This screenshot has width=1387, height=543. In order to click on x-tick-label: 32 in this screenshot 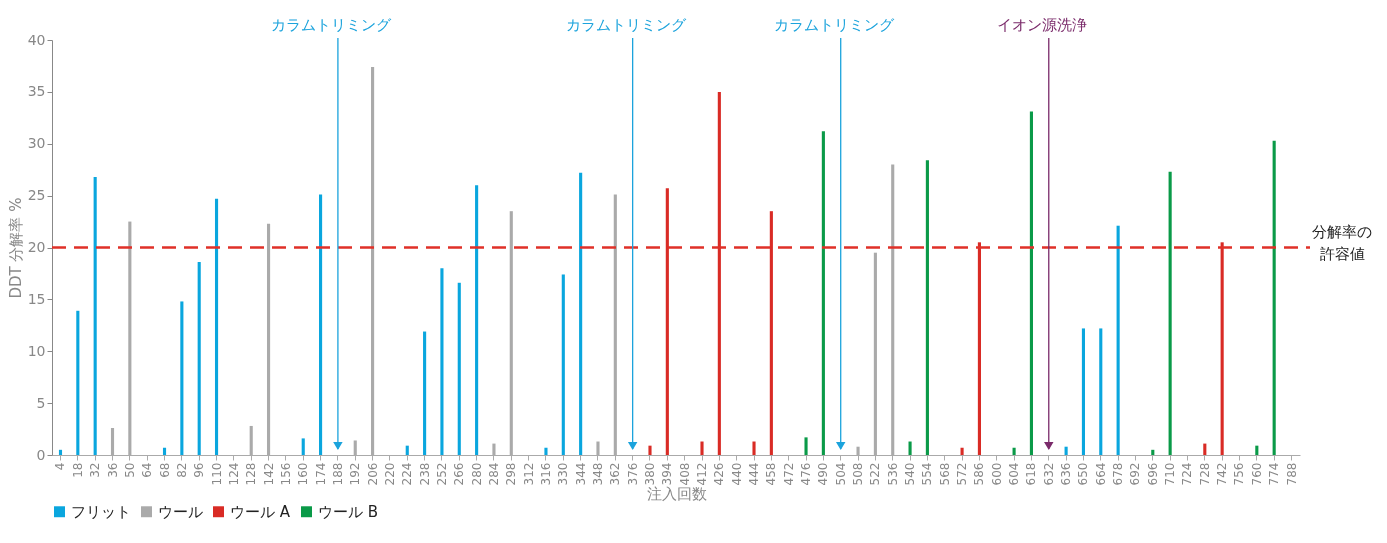, I will do `click(95, 470)`.